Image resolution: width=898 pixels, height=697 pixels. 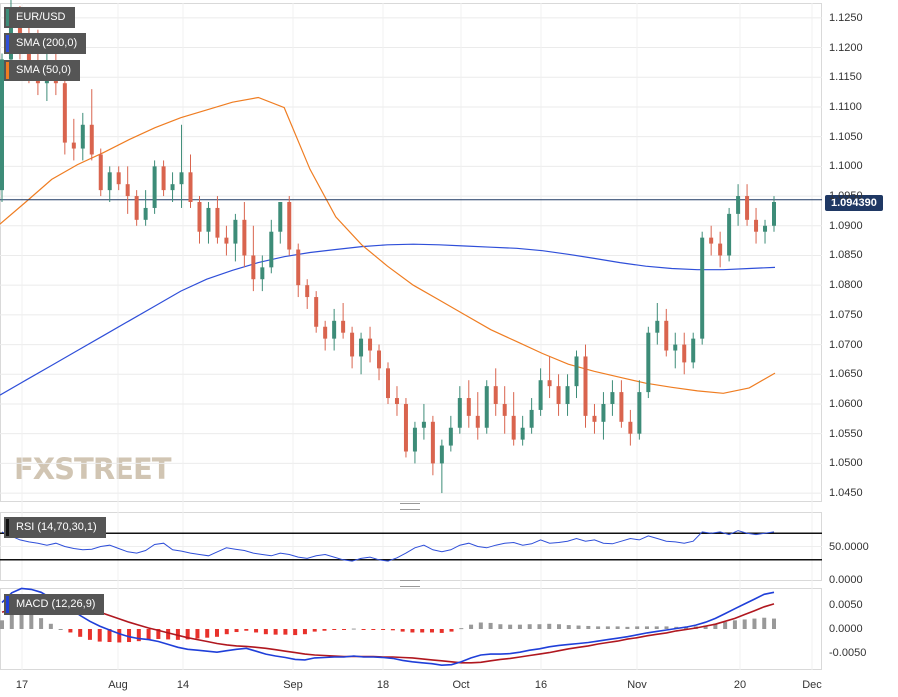 What do you see at coordinates (846, 166) in the screenshot?
I see `price-axis-label: 1.1000` at bounding box center [846, 166].